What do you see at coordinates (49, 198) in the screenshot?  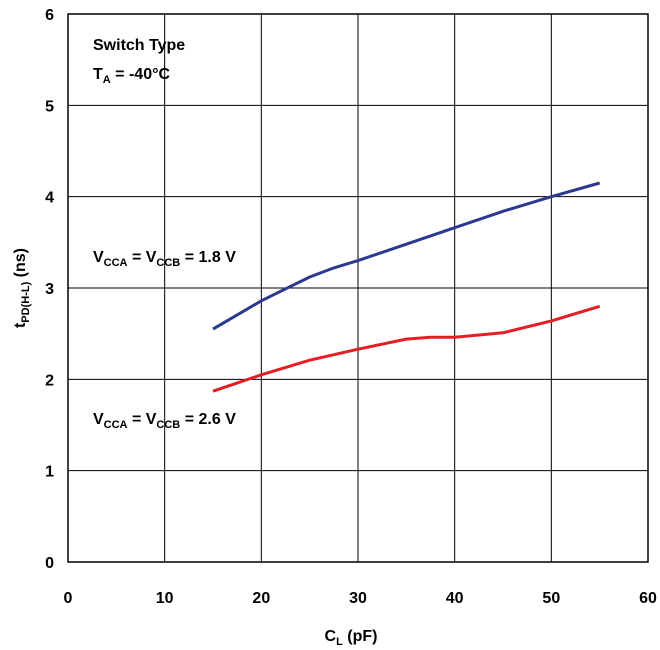 I see `y-tick-label: 4` at bounding box center [49, 198].